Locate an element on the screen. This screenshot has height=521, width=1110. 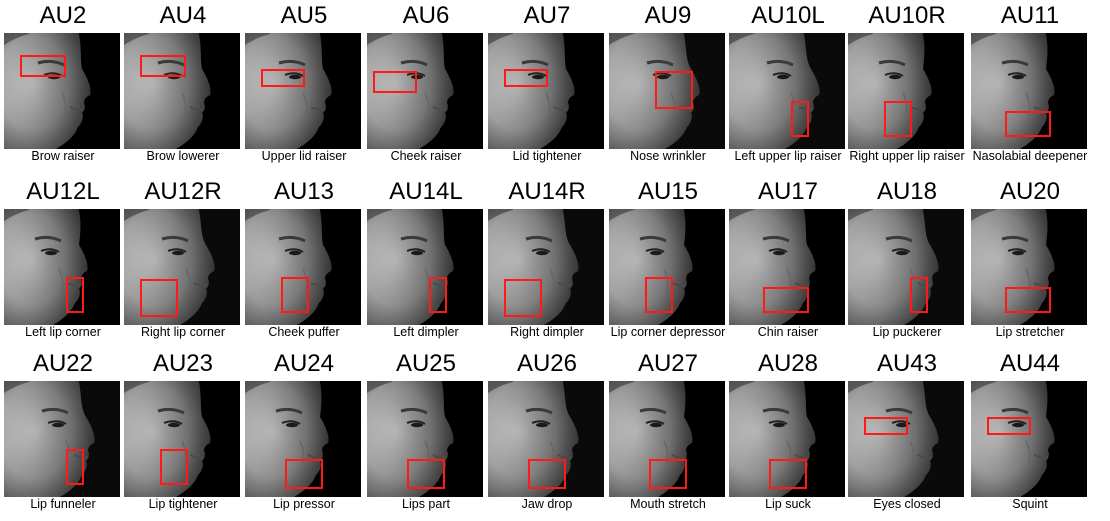
au-cell: AU15 Lip corner depressor is located at coordinates (668, 262).